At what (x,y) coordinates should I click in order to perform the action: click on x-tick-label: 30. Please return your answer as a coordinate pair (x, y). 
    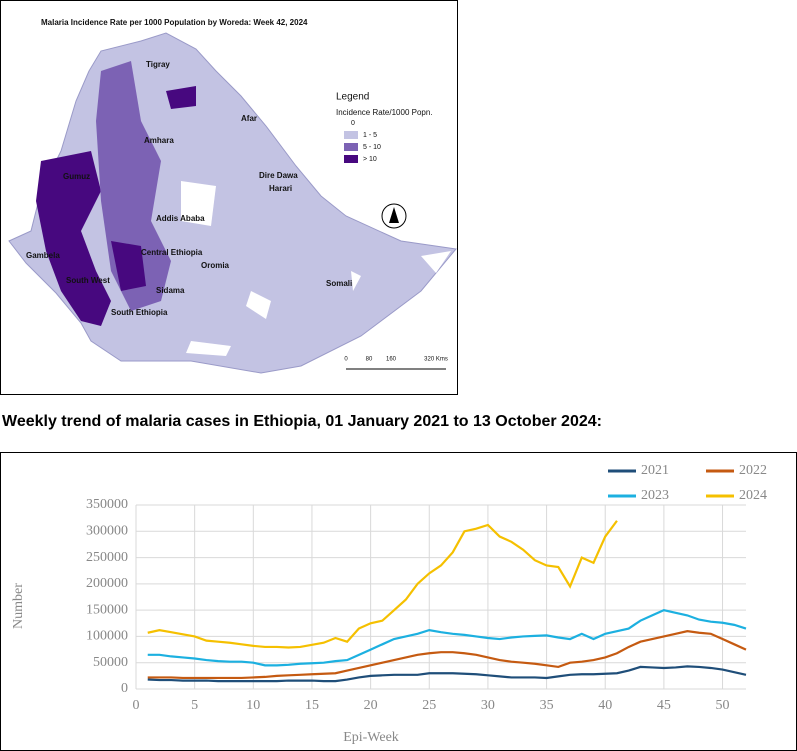
    Looking at the image, I should click on (488, 705).